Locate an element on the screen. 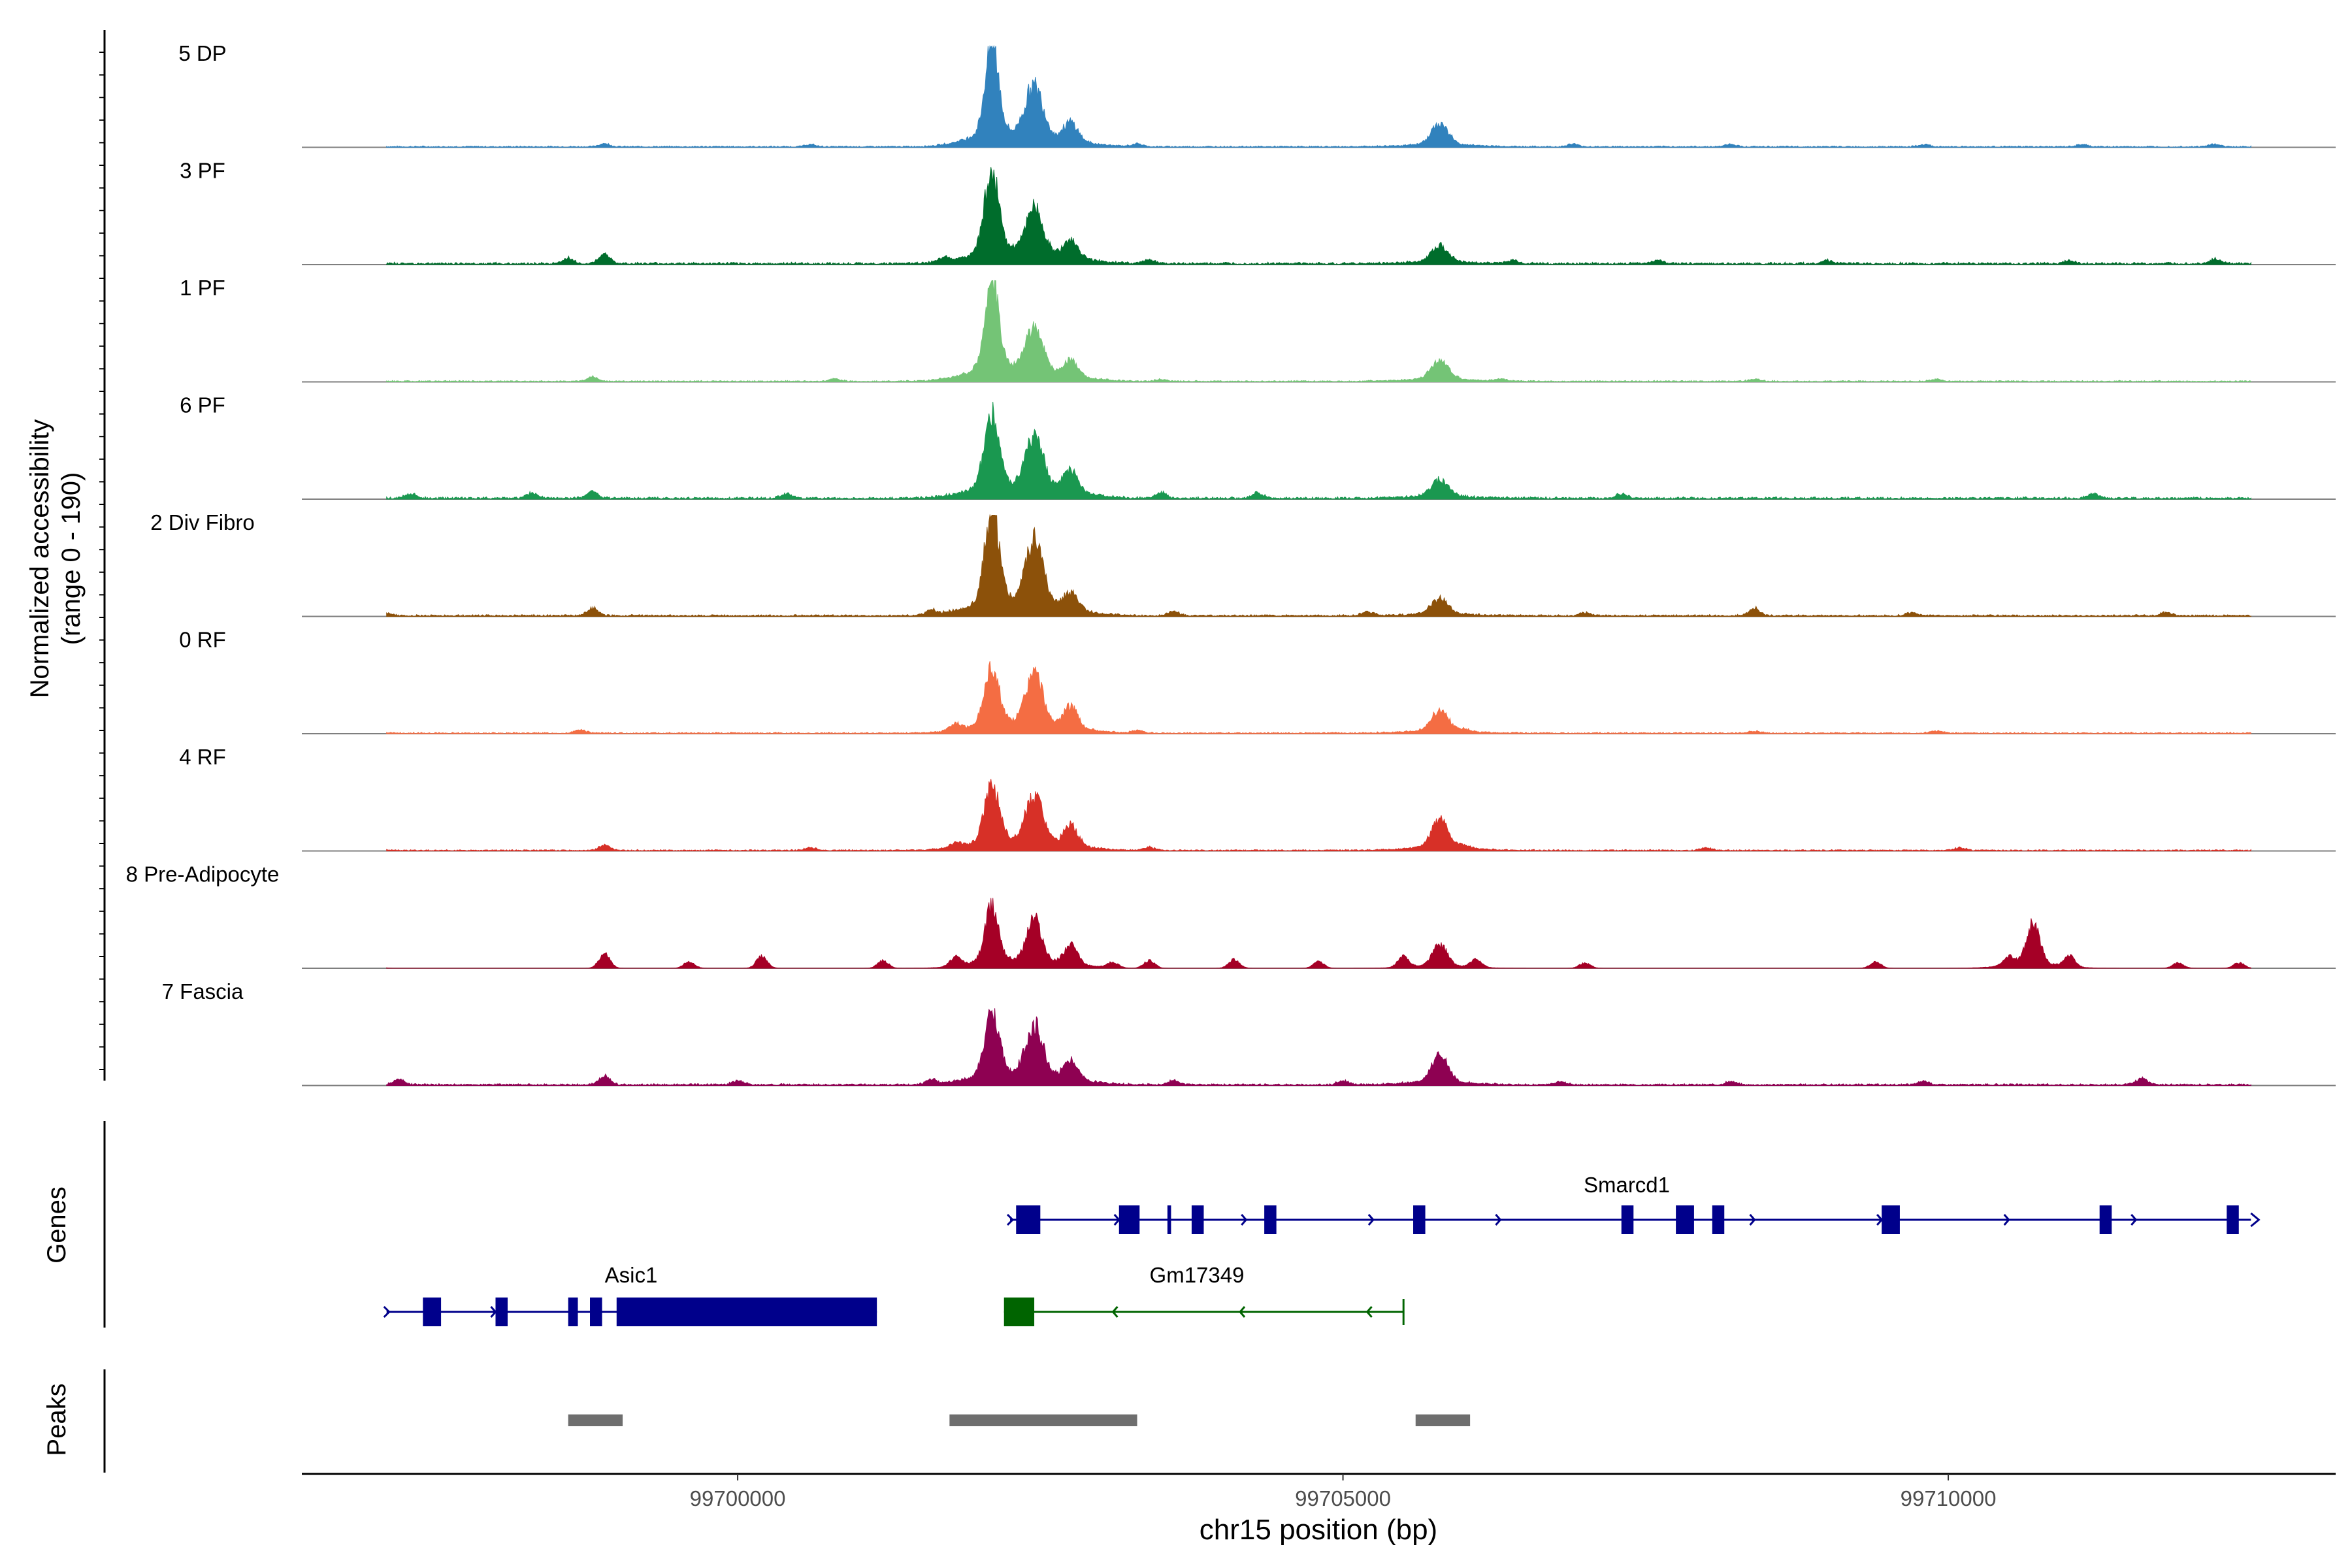  genes-track is located at coordinates (1322, 1265).